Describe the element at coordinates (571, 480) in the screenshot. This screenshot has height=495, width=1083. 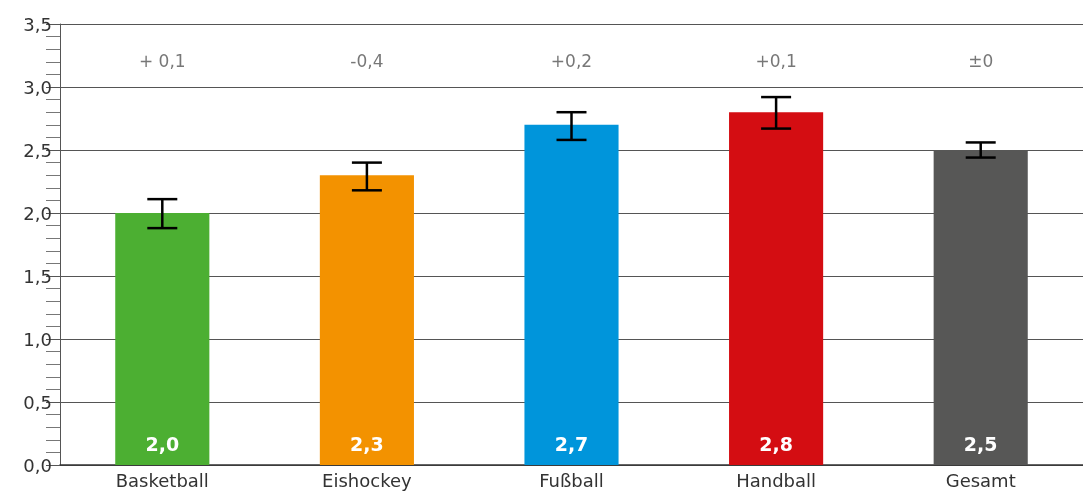
I see `x-tick-label: Fußball` at that location.